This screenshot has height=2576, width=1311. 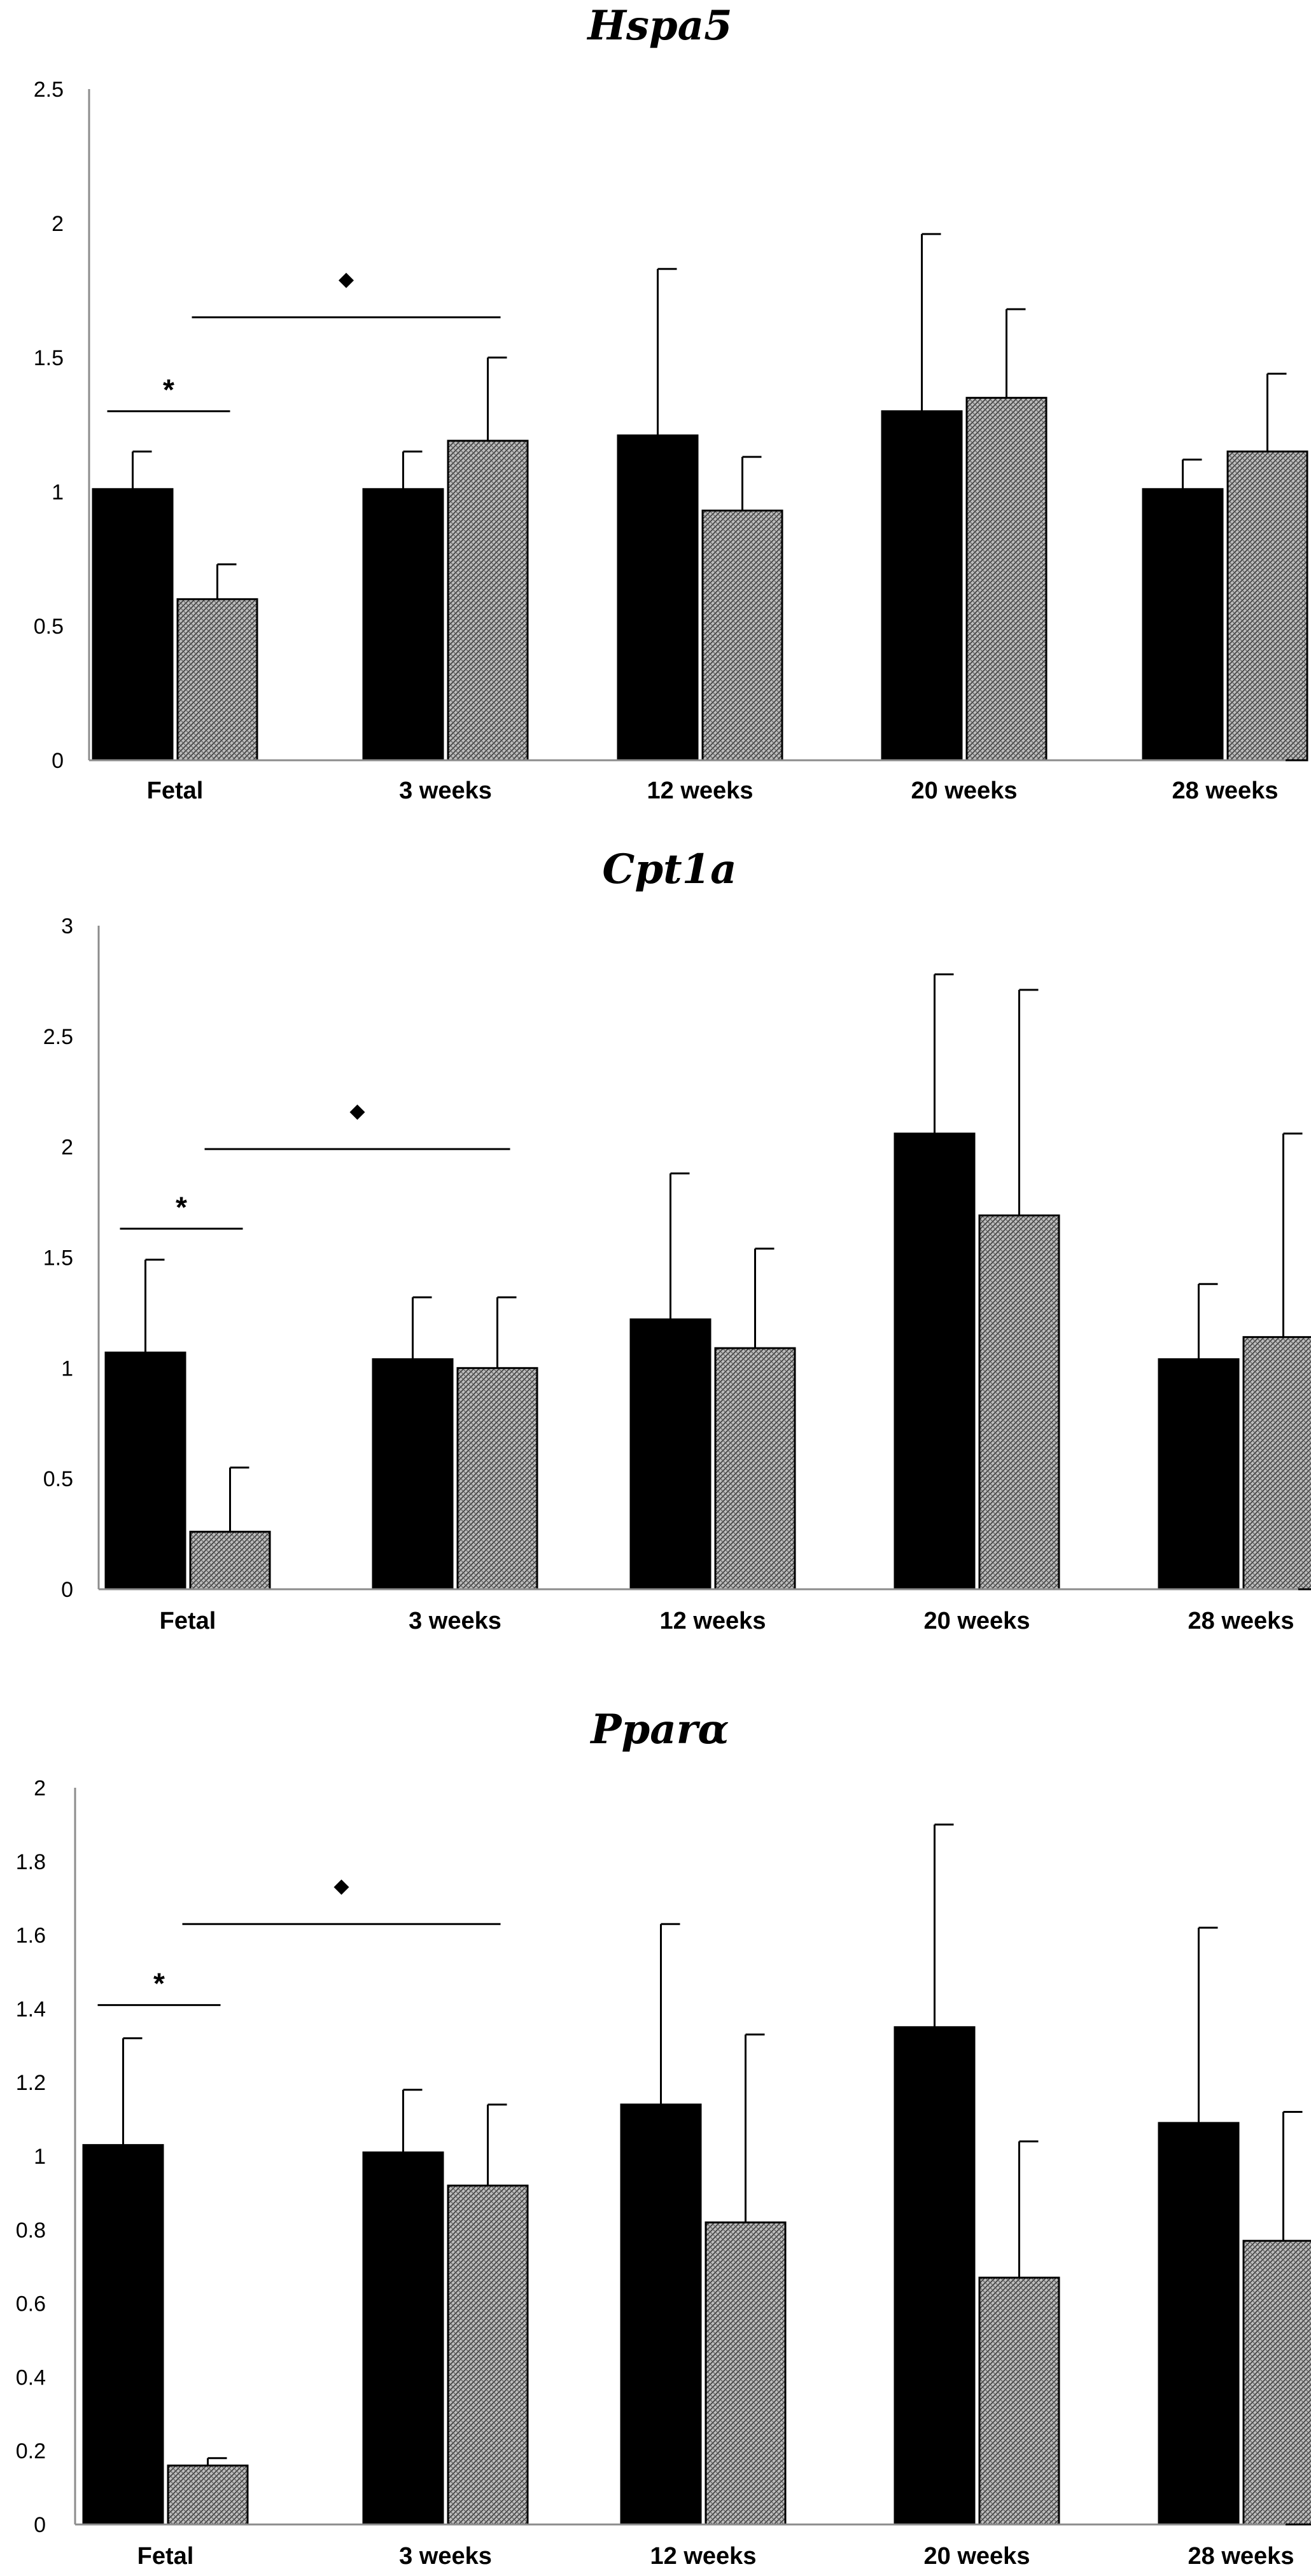 What do you see at coordinates (175, 790) in the screenshot?
I see `hspa5-x-label: Fetal` at bounding box center [175, 790].